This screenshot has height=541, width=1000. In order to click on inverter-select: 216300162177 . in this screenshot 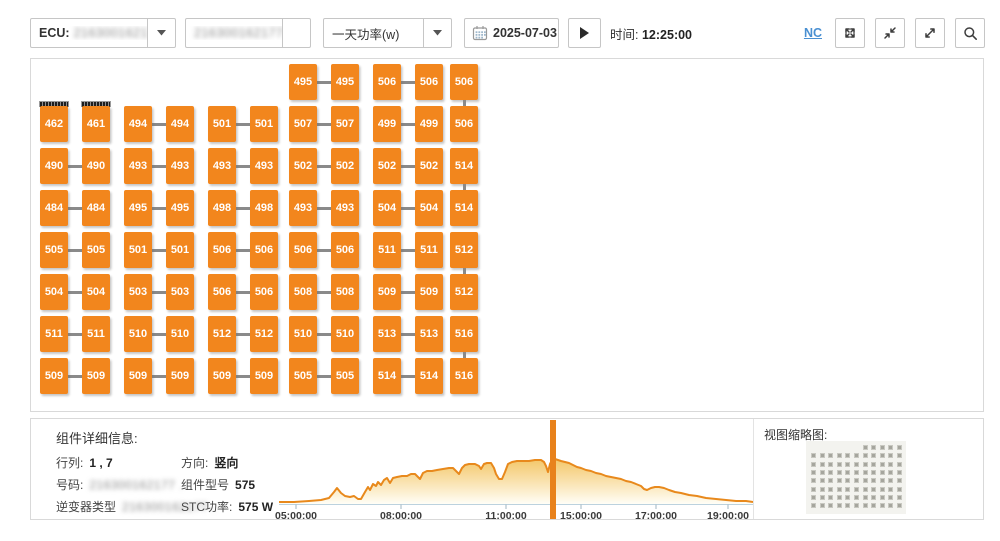, I will do `click(248, 33)`.